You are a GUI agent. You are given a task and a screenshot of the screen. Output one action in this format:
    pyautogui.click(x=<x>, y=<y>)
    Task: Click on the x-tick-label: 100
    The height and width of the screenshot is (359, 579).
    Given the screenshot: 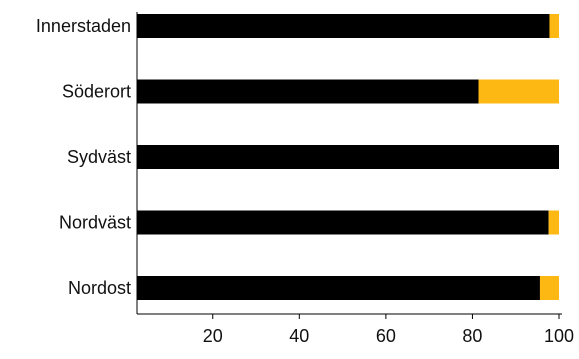 What is the action you would take?
    pyautogui.click(x=559, y=336)
    